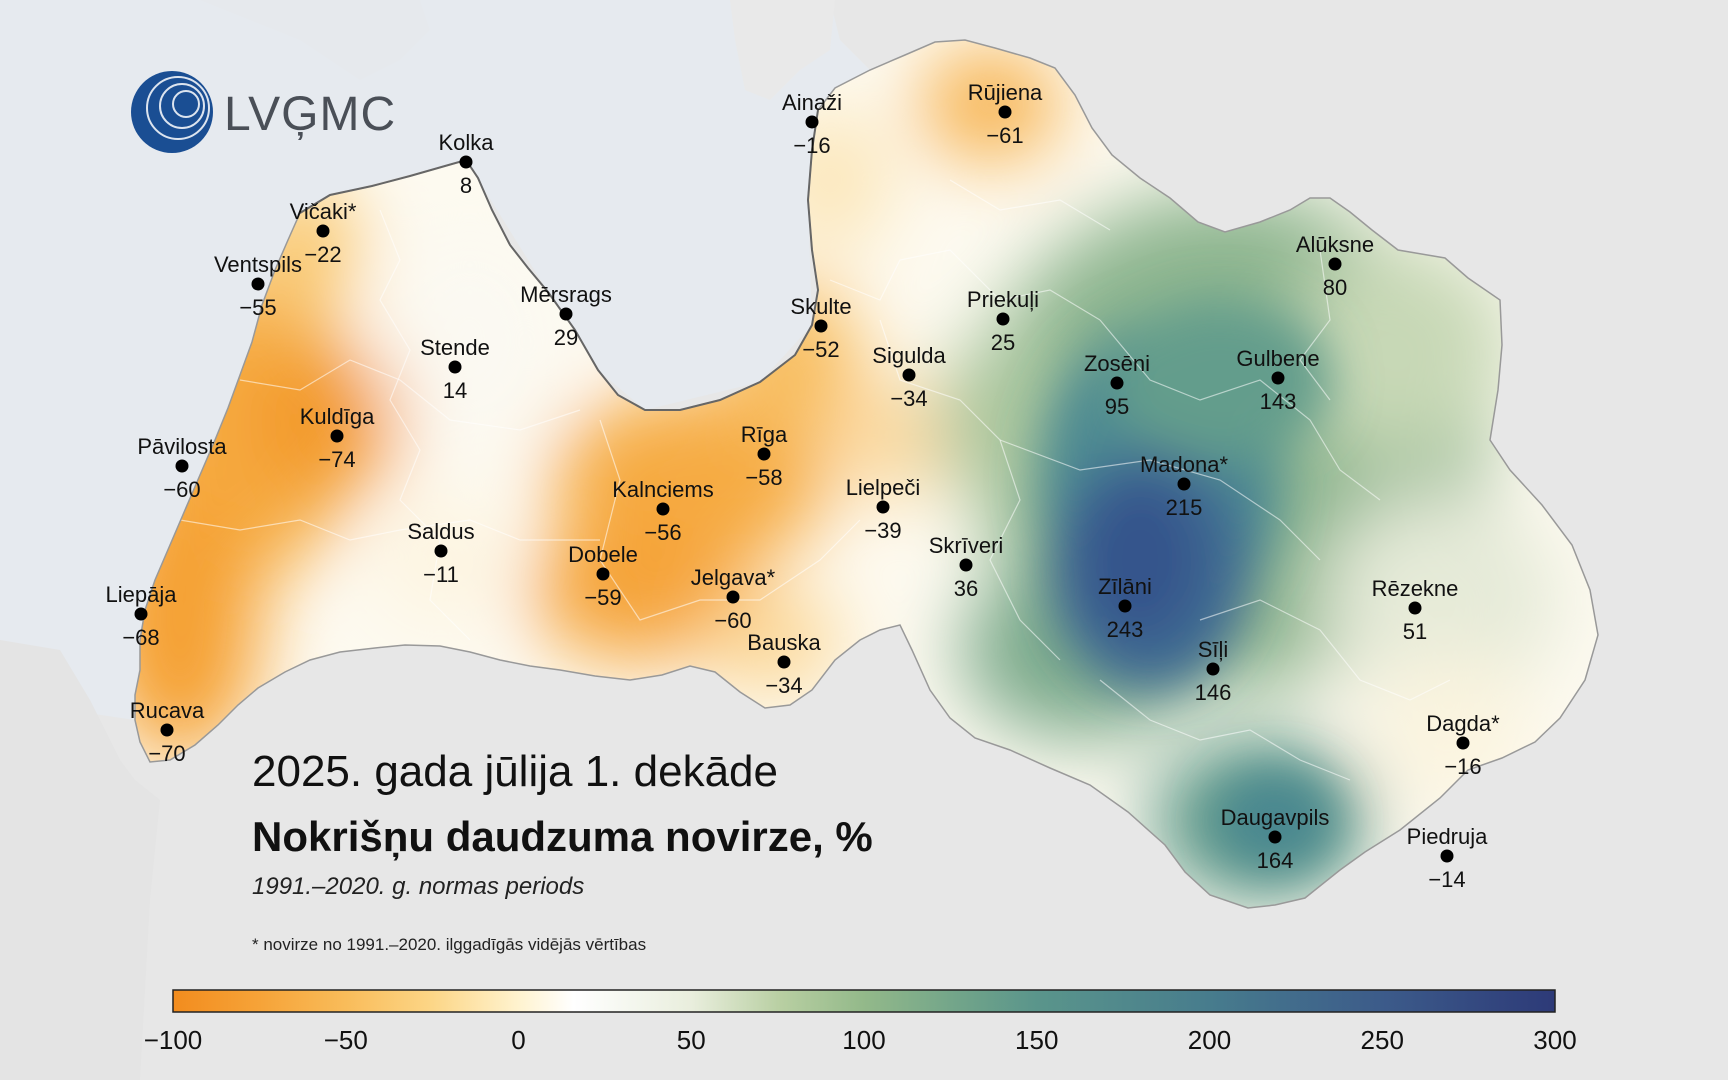 The height and width of the screenshot is (1080, 1728). What do you see at coordinates (812, 102) in the screenshot?
I see `station-name: Ainaži` at bounding box center [812, 102].